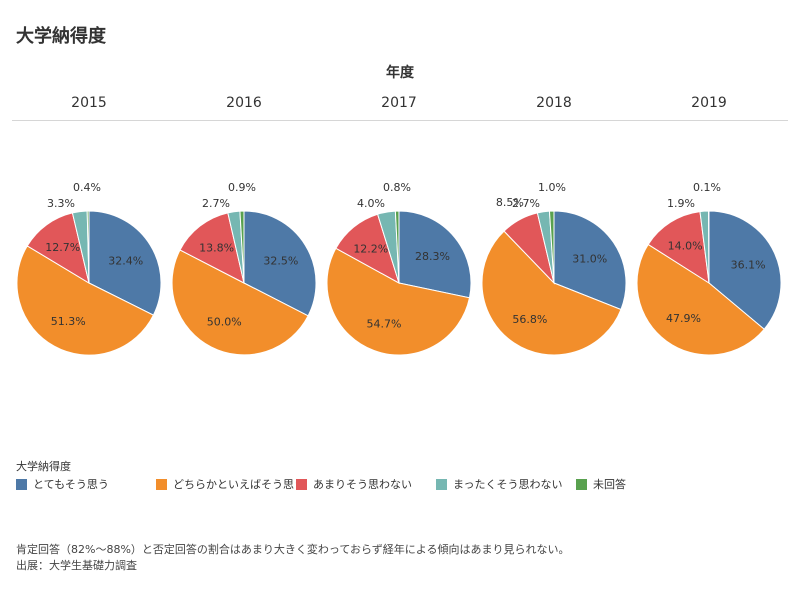 This screenshot has width=800, height=600. What do you see at coordinates (61, 203) in the screenshot?
I see `slice-label-4: 3.3%` at bounding box center [61, 203].